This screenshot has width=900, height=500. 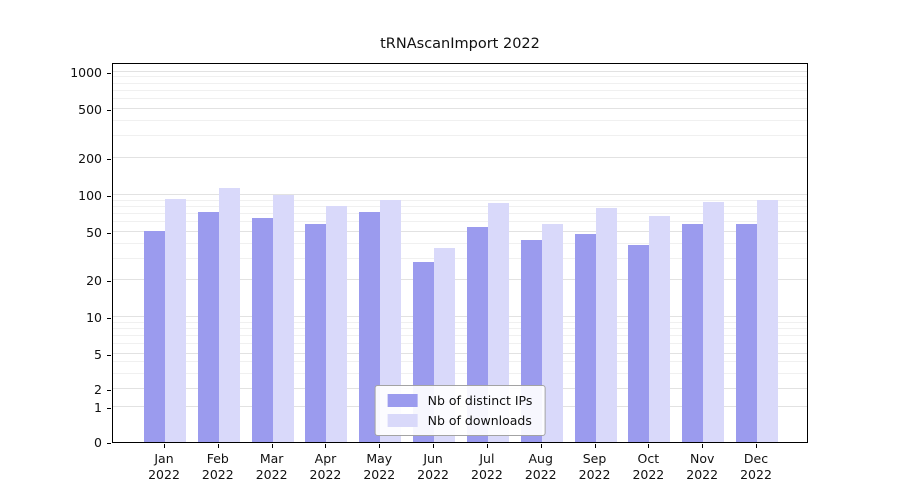 I want to click on bar-downloads-jul, so click(x=498, y=322).